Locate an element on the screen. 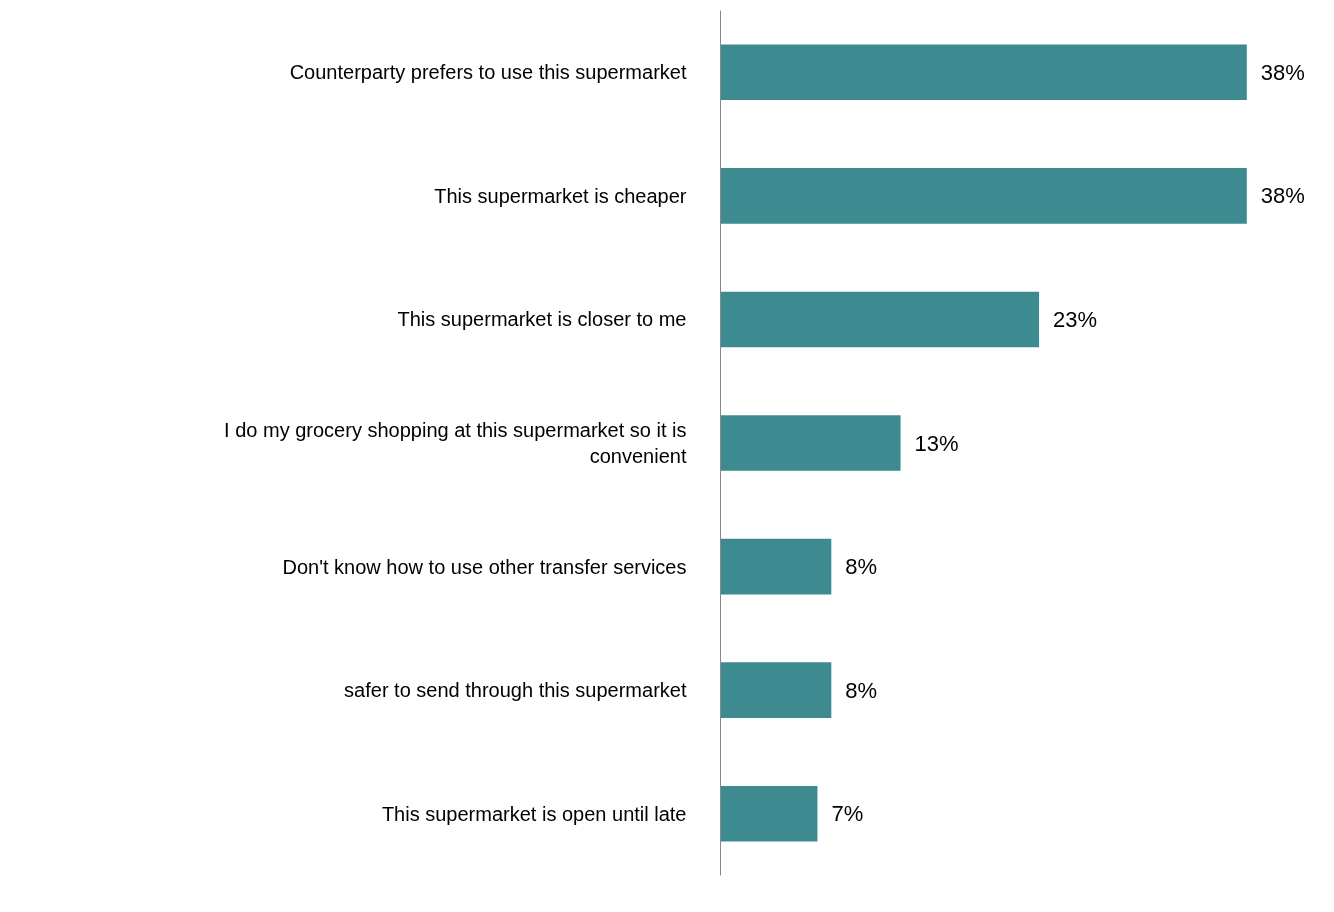  data-label: 13% is located at coordinates (936, 443).